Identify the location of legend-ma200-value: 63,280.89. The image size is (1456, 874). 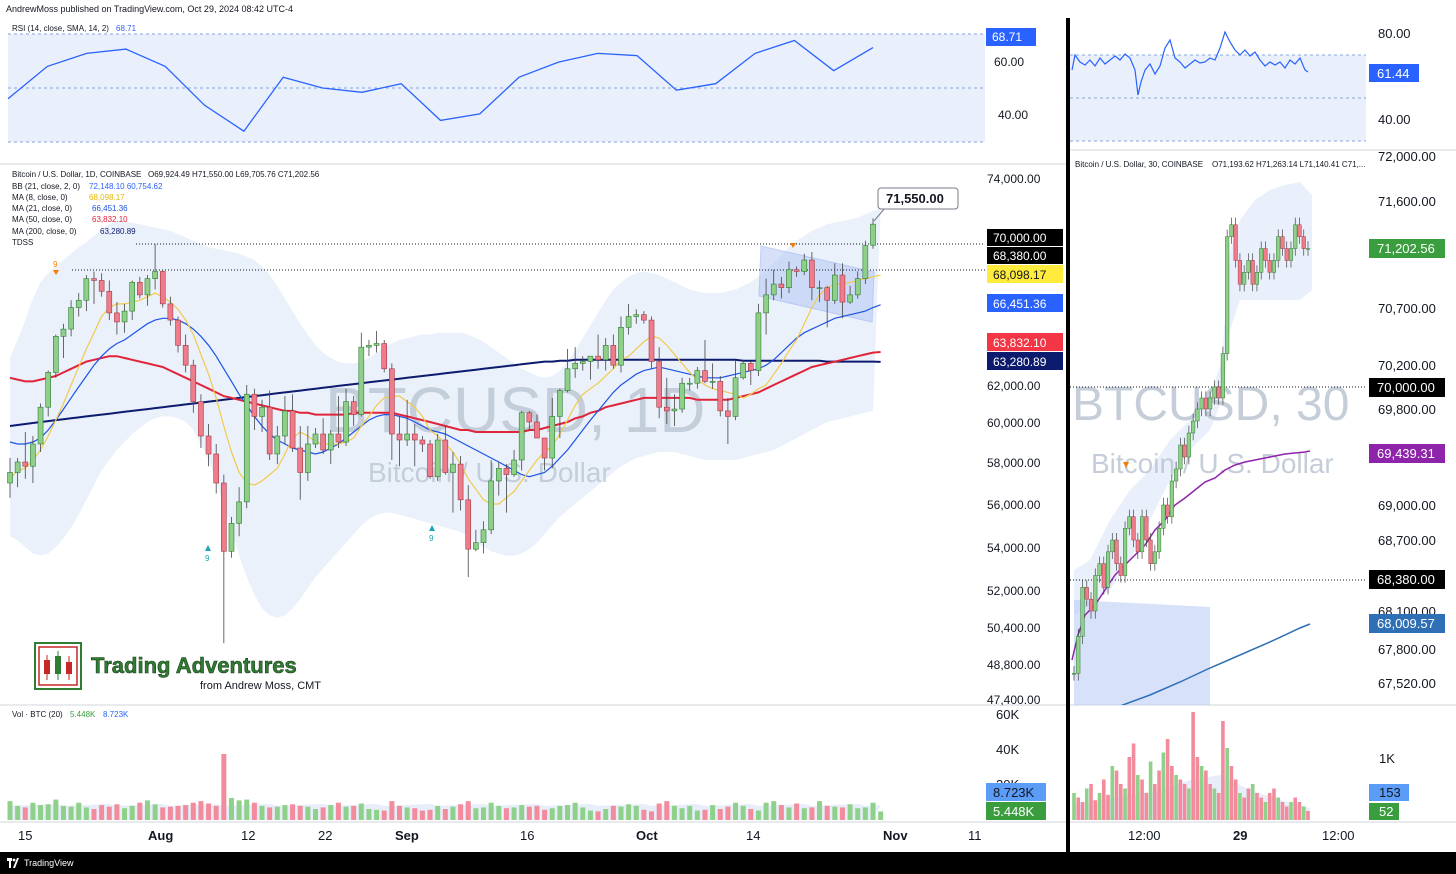
(118, 231).